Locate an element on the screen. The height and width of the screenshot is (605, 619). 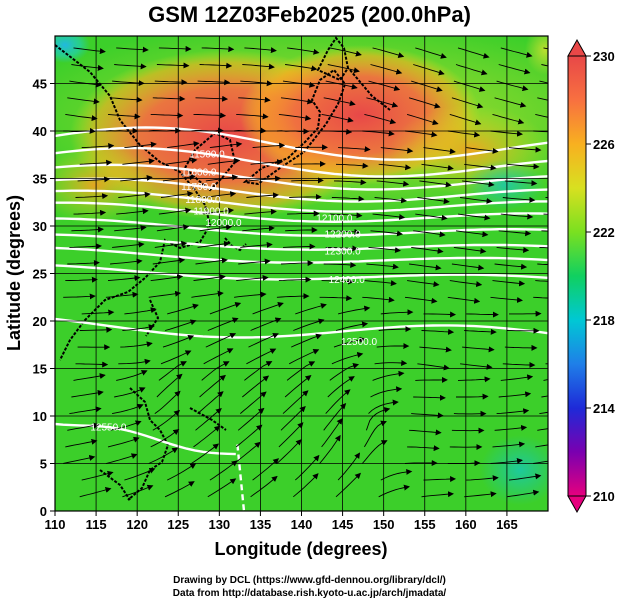
x-tick-label: 130 is located at coordinates (219, 524).